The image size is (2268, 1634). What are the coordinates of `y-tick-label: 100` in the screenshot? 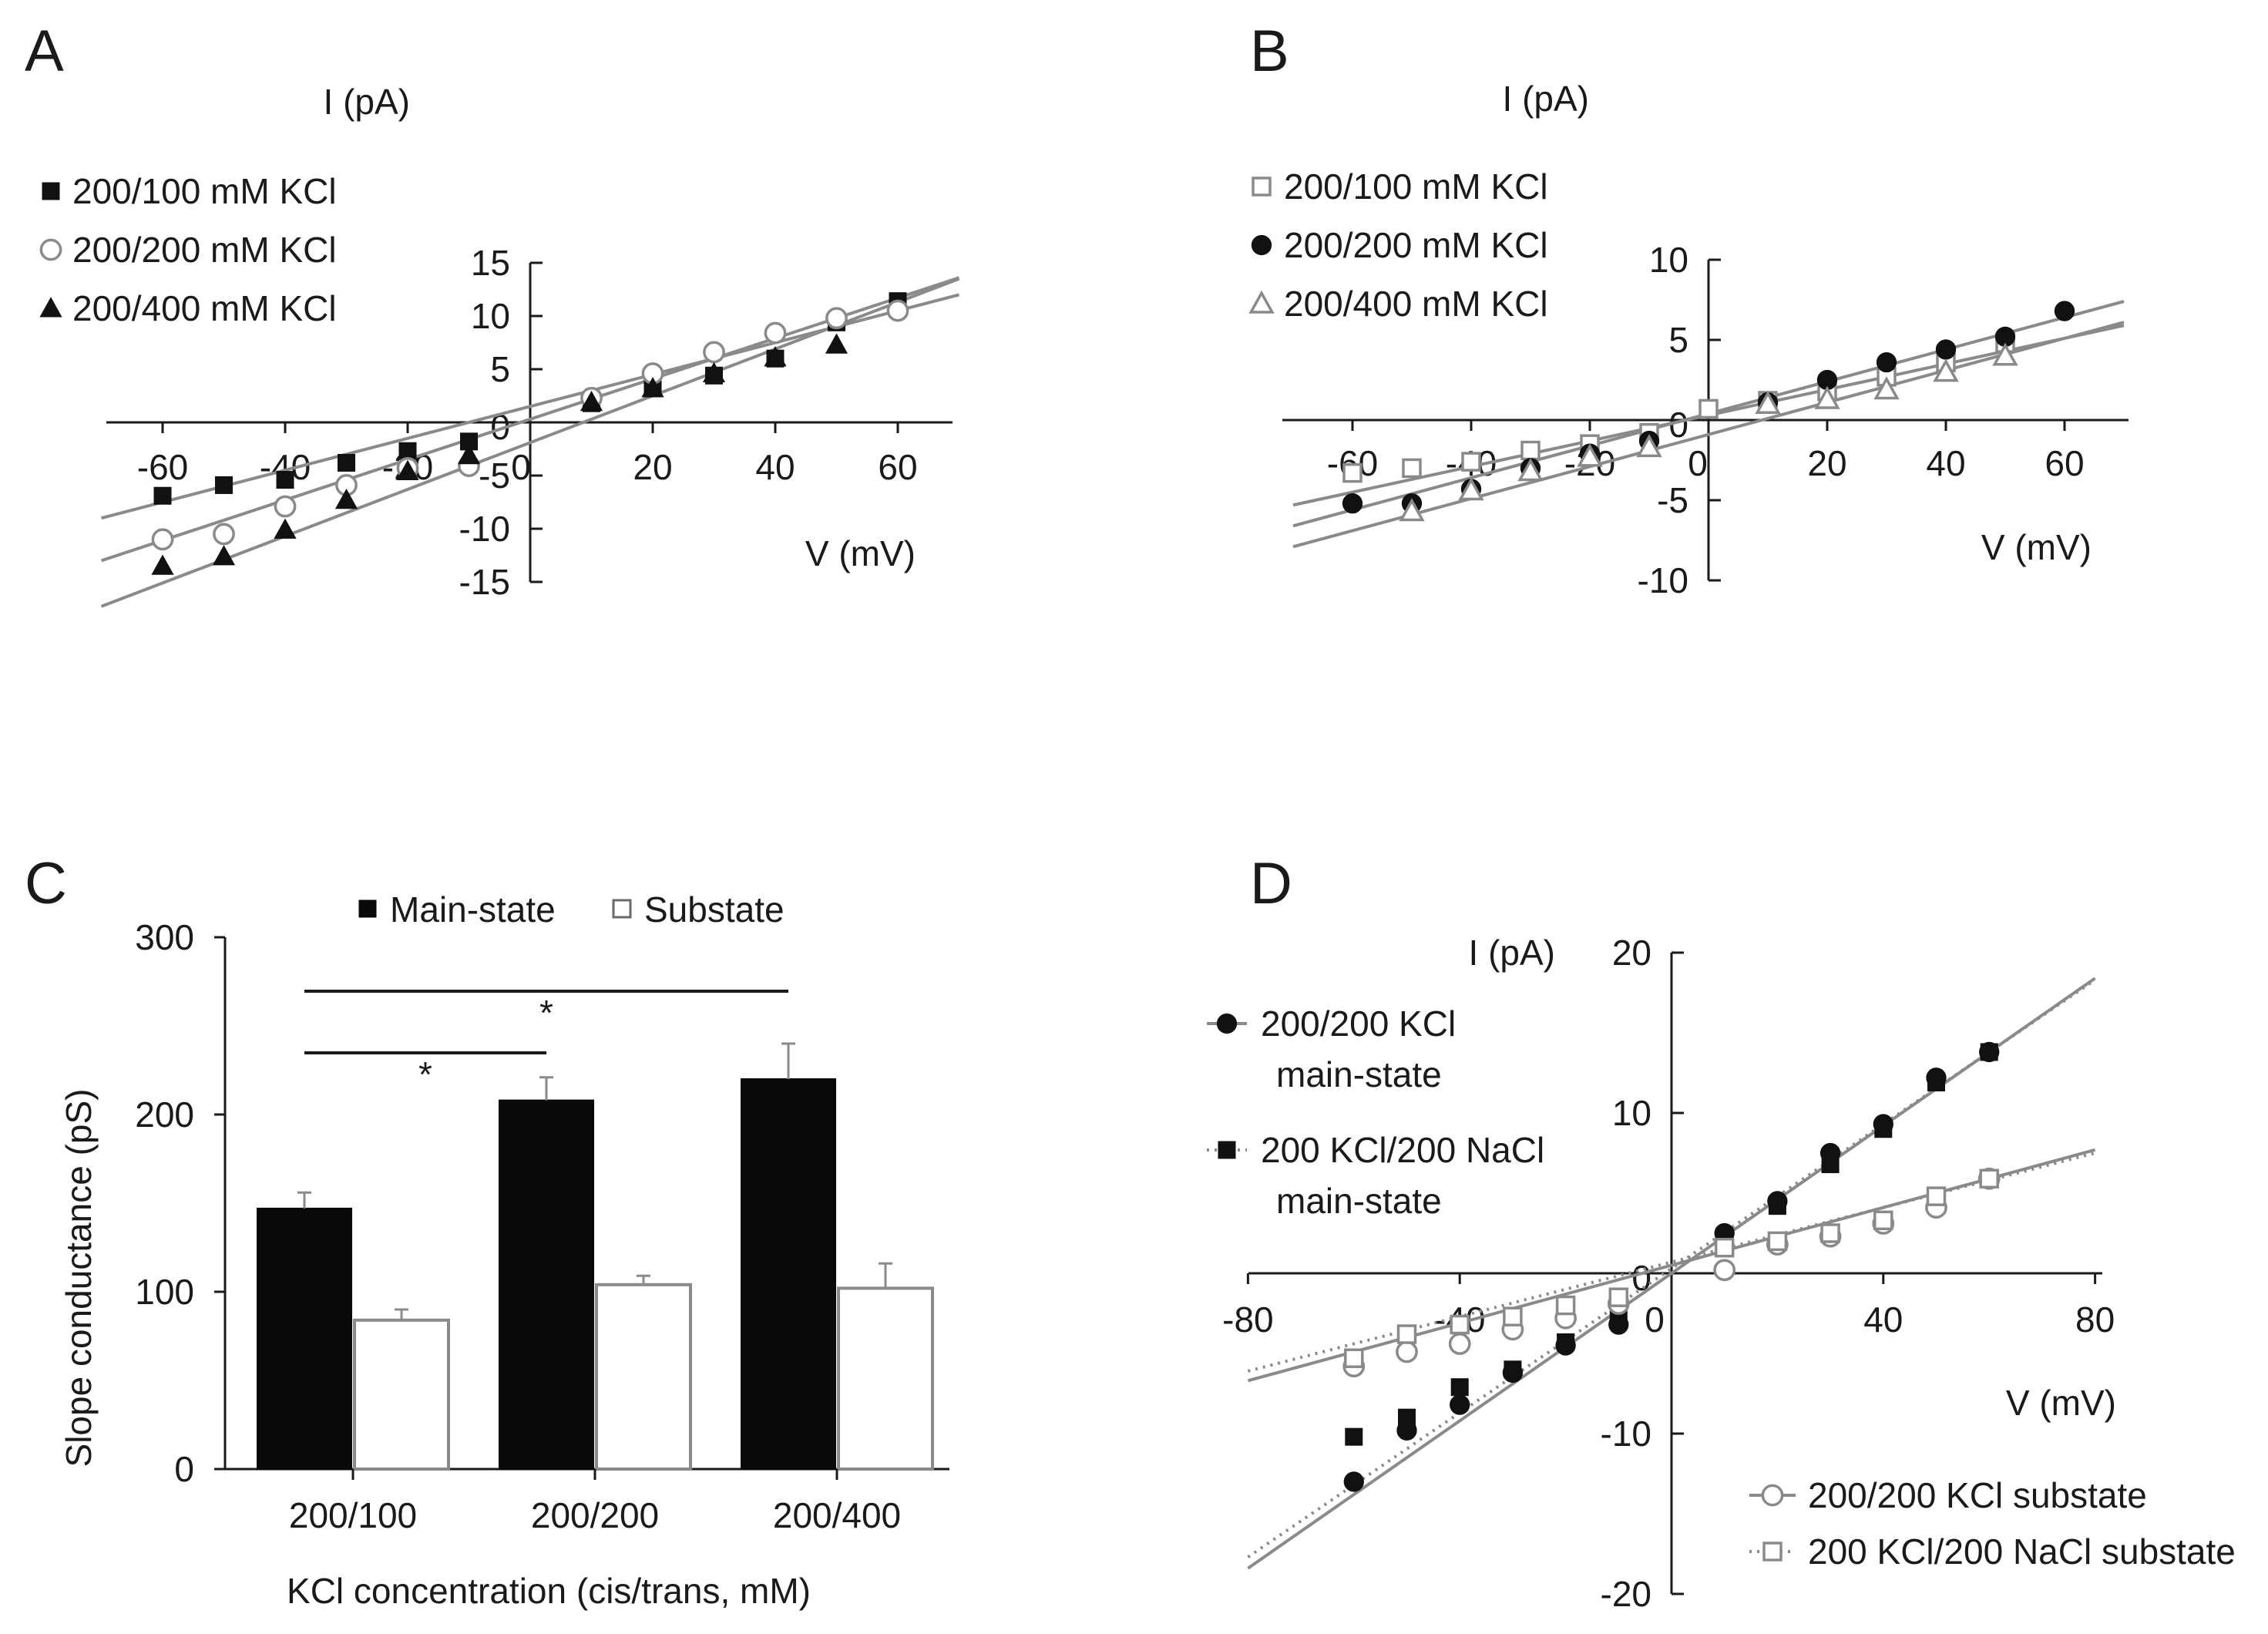 It's located at (165, 1292).